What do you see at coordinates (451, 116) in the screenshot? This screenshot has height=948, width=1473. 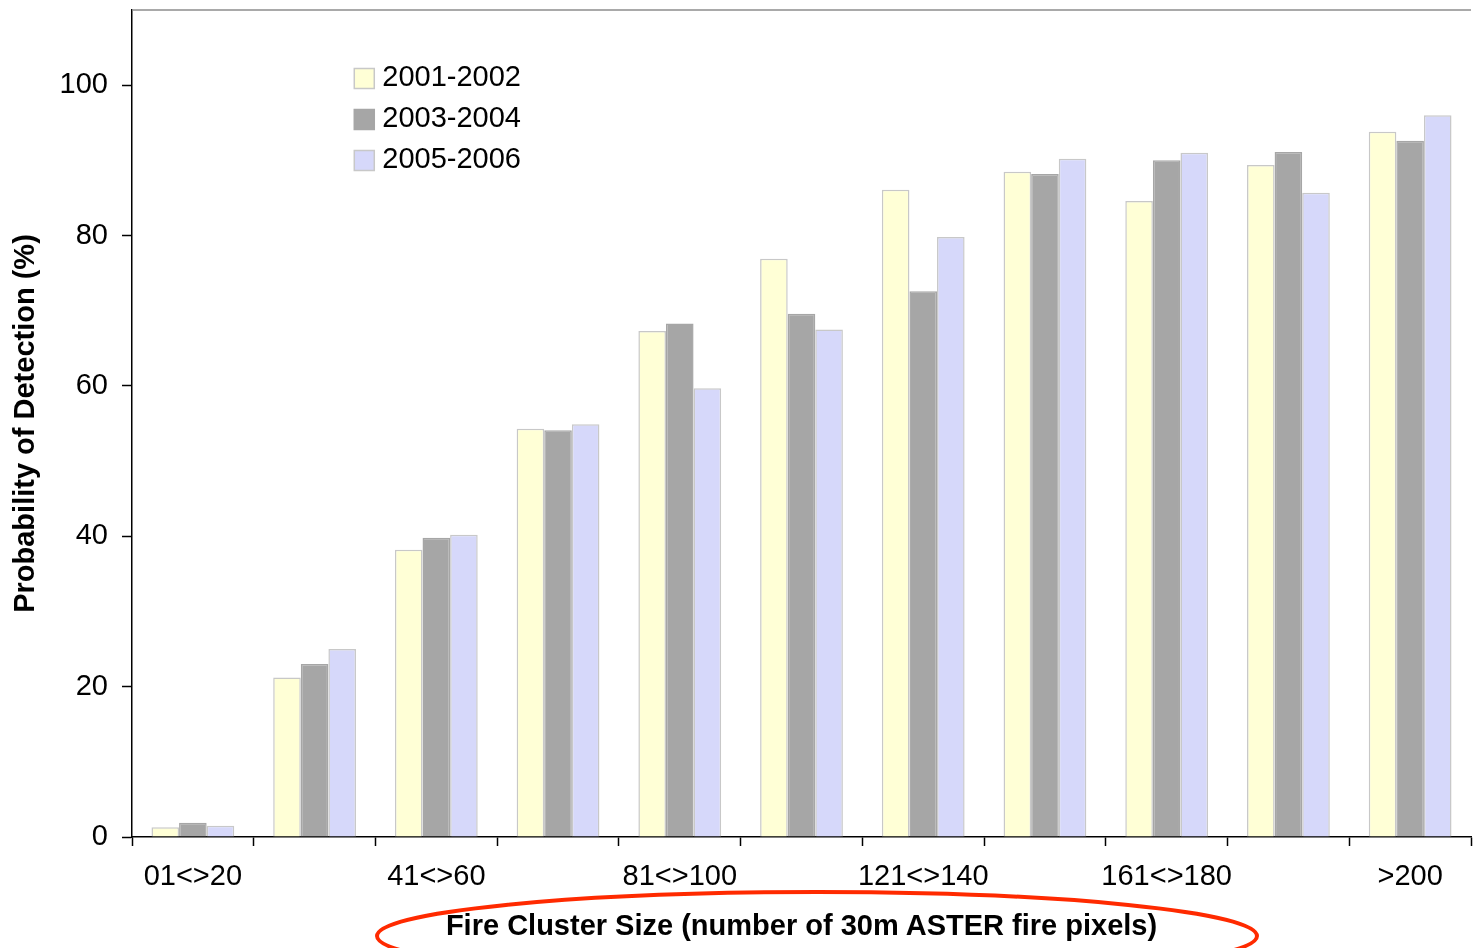 I see `legend-label: 2003-2004` at bounding box center [451, 116].